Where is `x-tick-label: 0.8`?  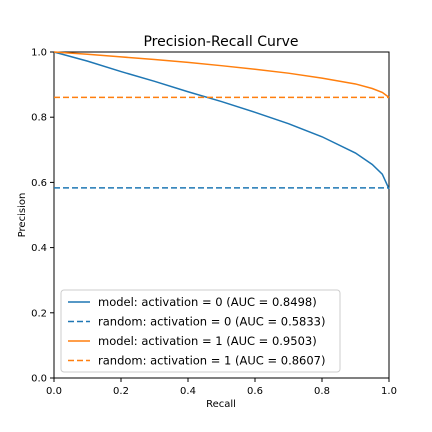 x-tick-label: 0.8 is located at coordinates (322, 391).